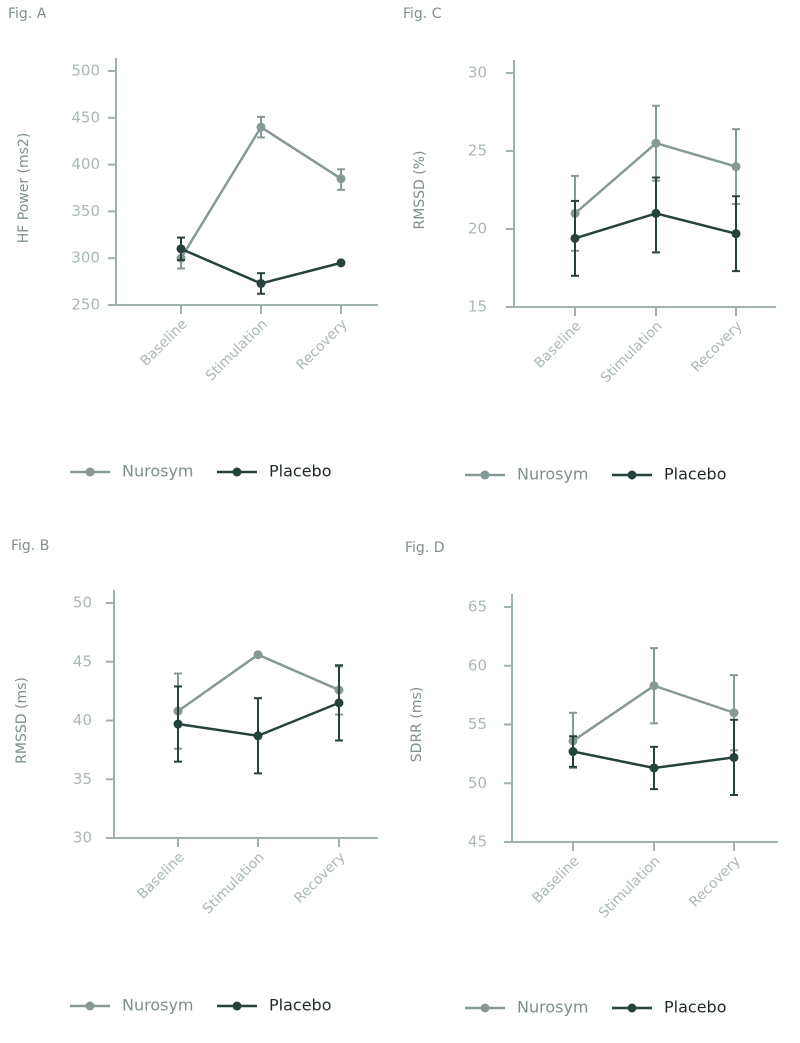 This screenshot has width=800, height=1043. Describe the element at coordinates (425, 548) in the screenshot. I see `figure-label: Fig. D` at that location.